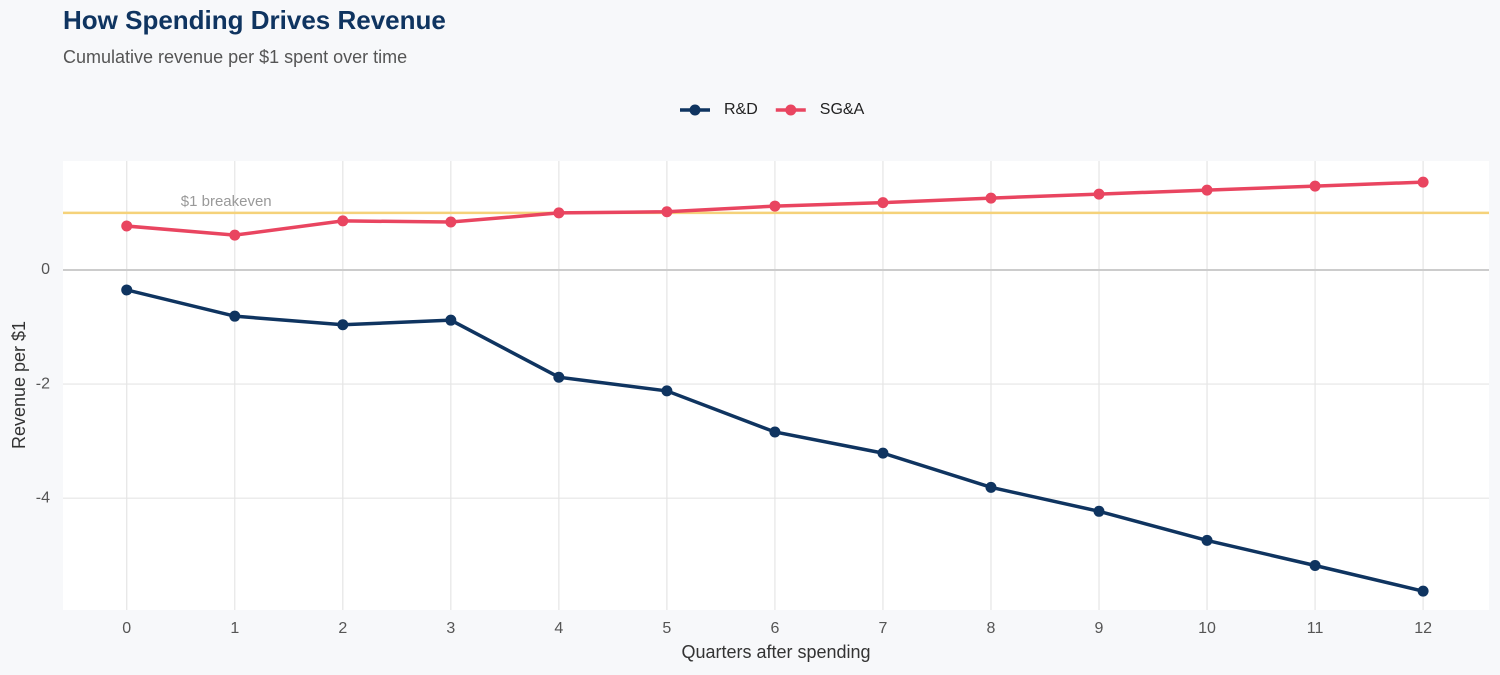 This screenshot has width=1500, height=675. What do you see at coordinates (19, 385) in the screenshot?
I see `y-axis-label: Revenue per $1` at bounding box center [19, 385].